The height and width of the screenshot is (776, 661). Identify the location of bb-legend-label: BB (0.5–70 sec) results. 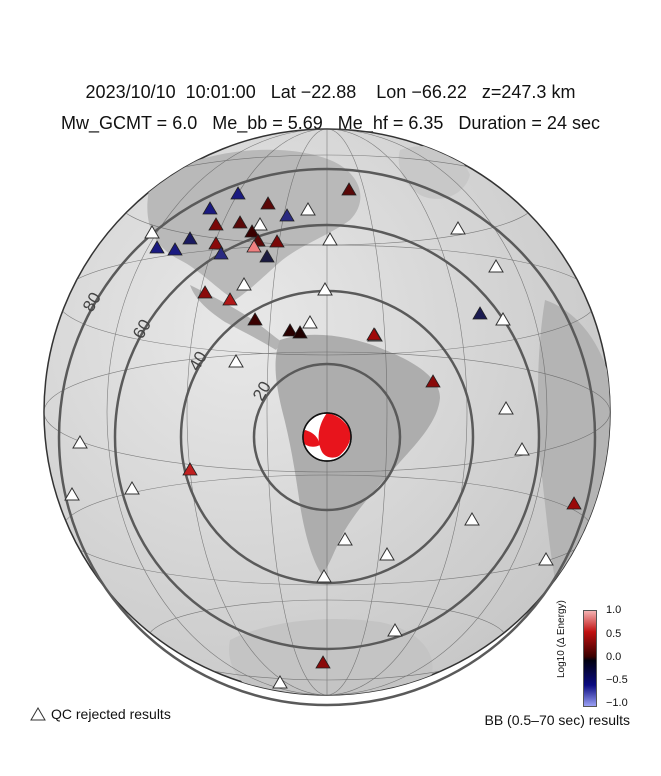
(557, 720).